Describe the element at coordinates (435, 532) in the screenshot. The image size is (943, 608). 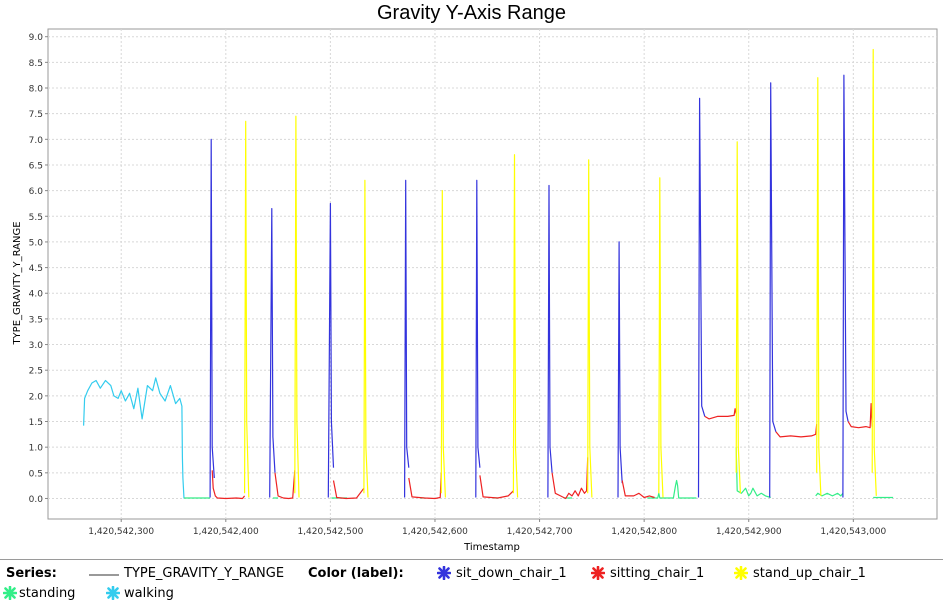
I see `x-tick-label: 1,420,542,600` at that location.